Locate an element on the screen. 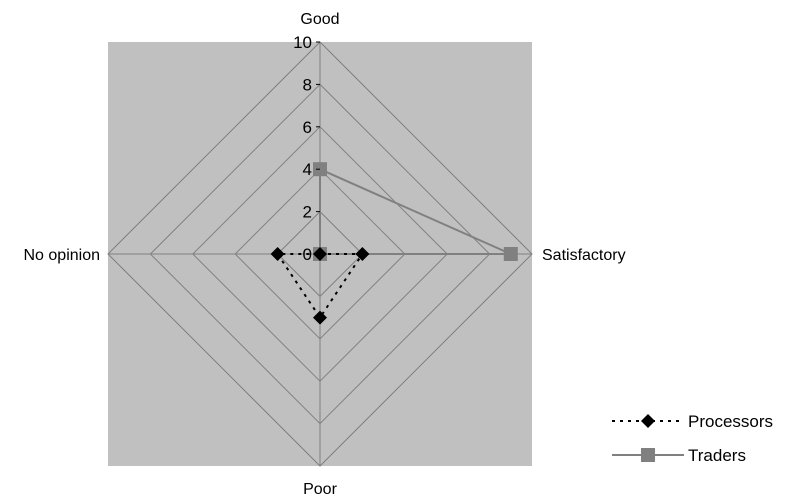 This screenshot has width=797, height=497. axis-label-satisfactory: Satisfactory is located at coordinates (584, 255).